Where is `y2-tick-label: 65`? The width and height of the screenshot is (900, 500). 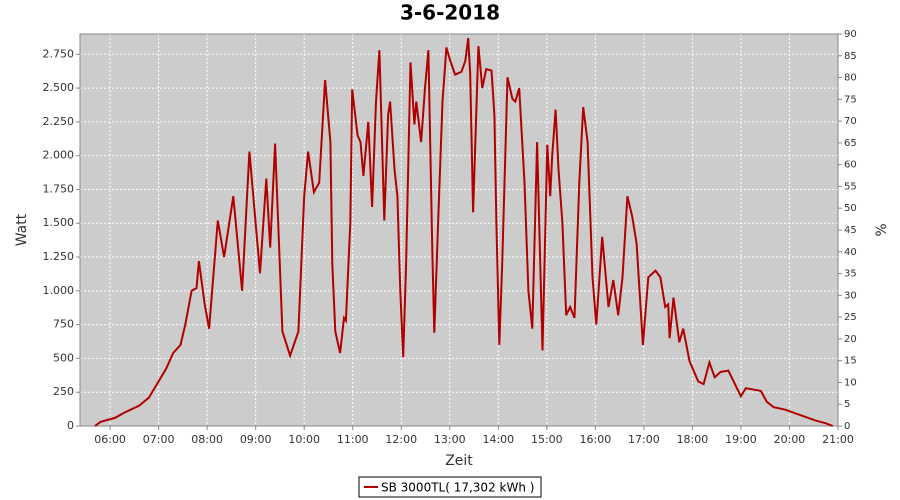 y2-tick-label: 65 is located at coordinates (850, 143).